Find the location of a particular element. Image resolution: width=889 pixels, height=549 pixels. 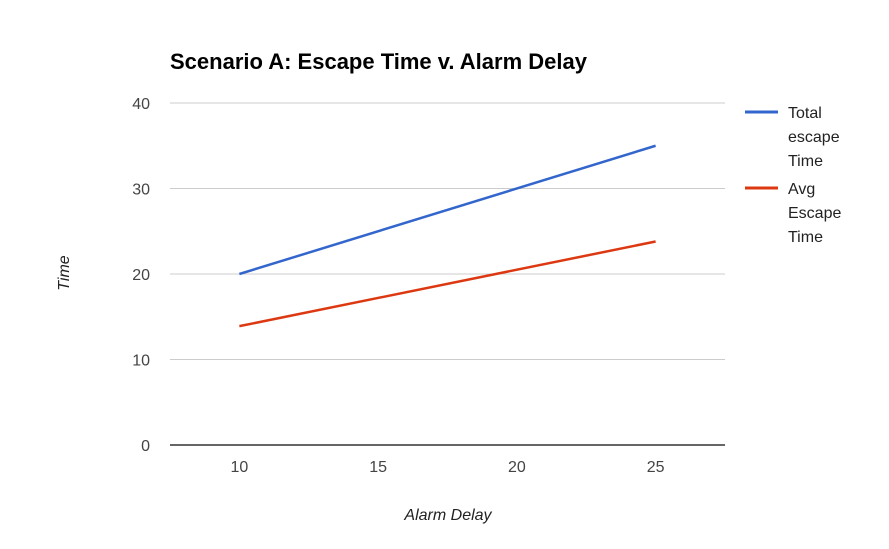

series-line-avg-escape-time is located at coordinates (447, 284).